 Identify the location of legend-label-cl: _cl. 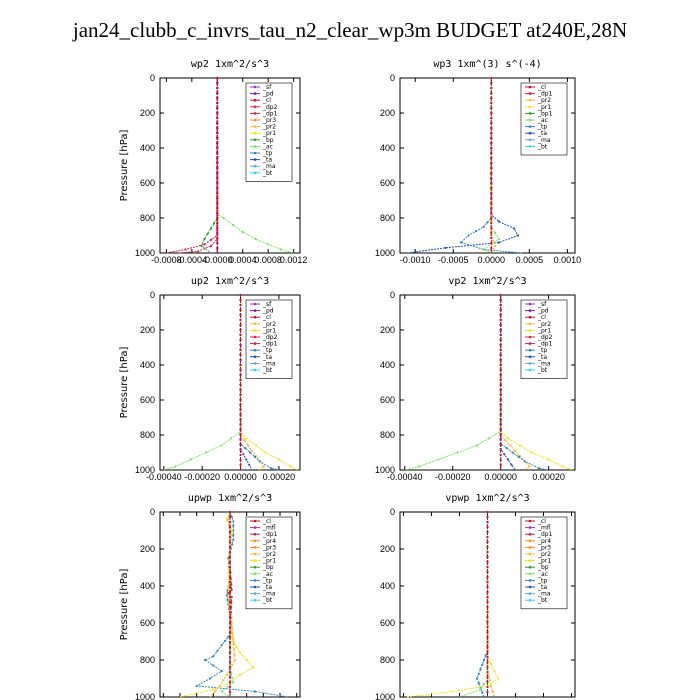
(266, 521).